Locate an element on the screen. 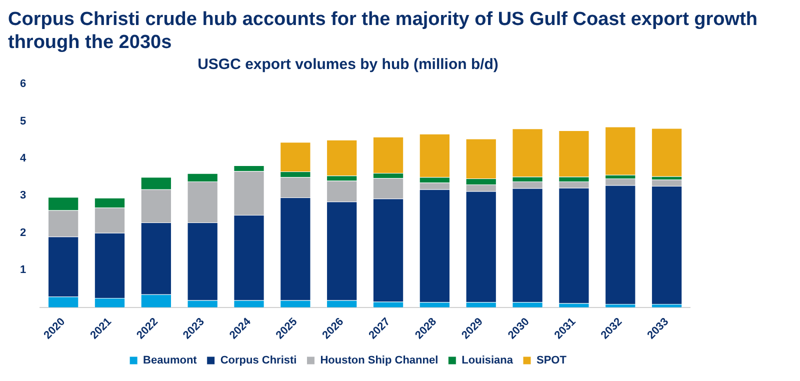 The width and height of the screenshot is (800, 381). legend-label: Houston Ship Channel is located at coordinates (379, 360).